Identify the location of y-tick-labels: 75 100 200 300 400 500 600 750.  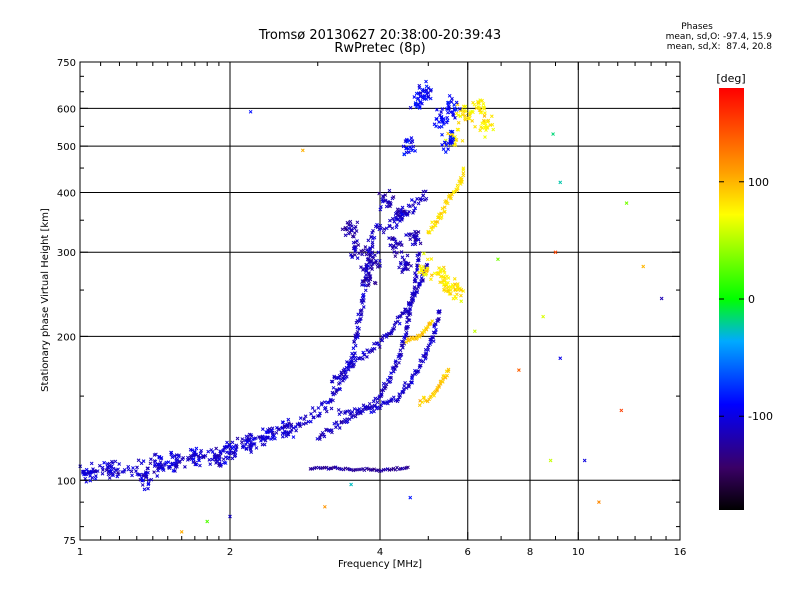
(66, 302).